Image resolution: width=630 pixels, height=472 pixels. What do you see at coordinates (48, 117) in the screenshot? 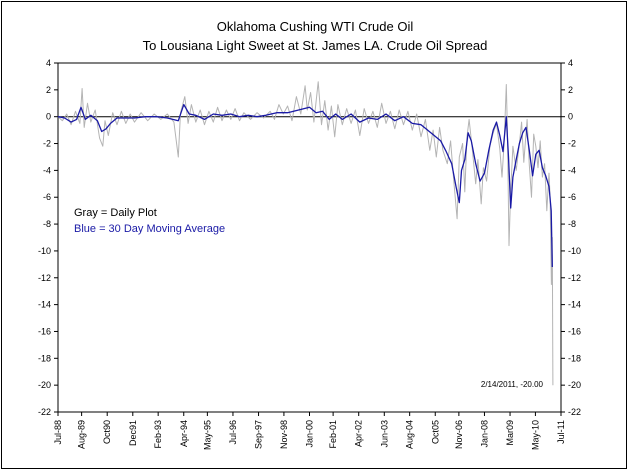
I see `y-tick-label-left: 0` at bounding box center [48, 117].